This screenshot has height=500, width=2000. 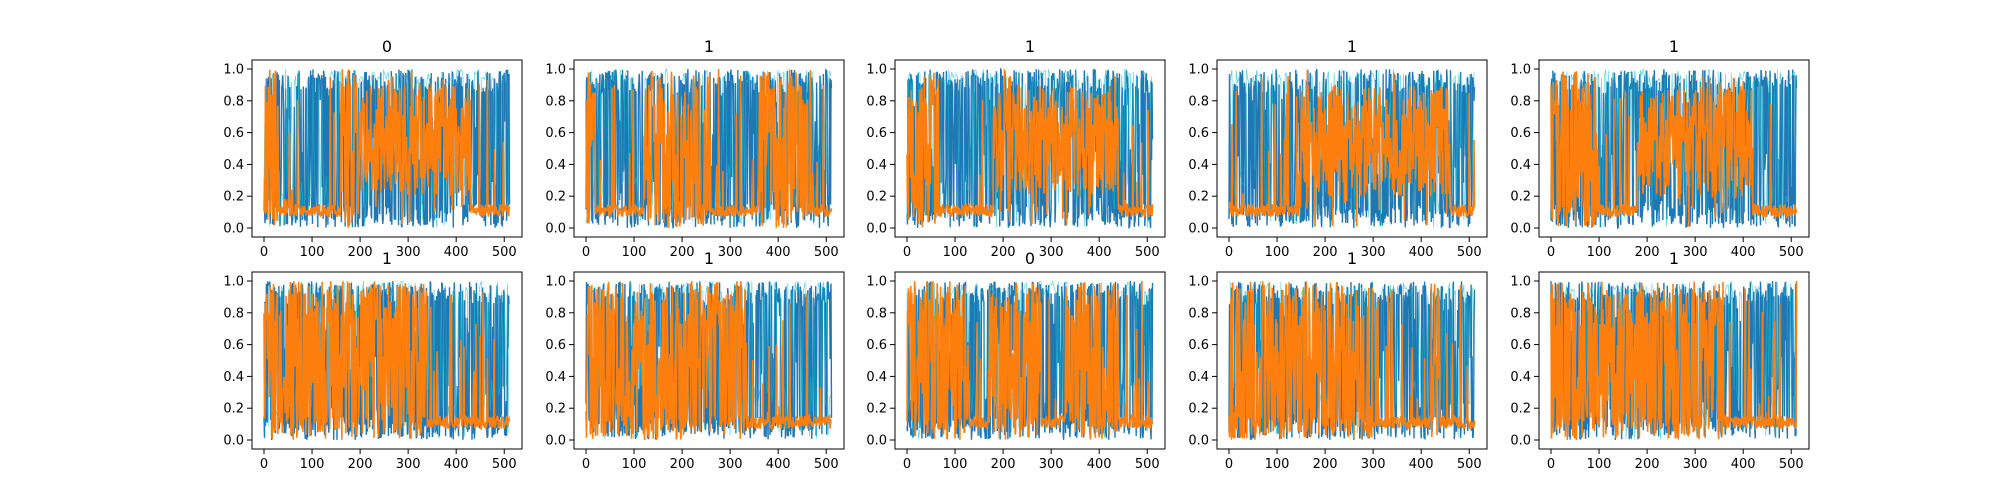 I want to click on subplot-0: 0 0 100 200 300 400 500 0.0 0.2 0.4 0.6 0.8 1.0, so click(x=373, y=148).